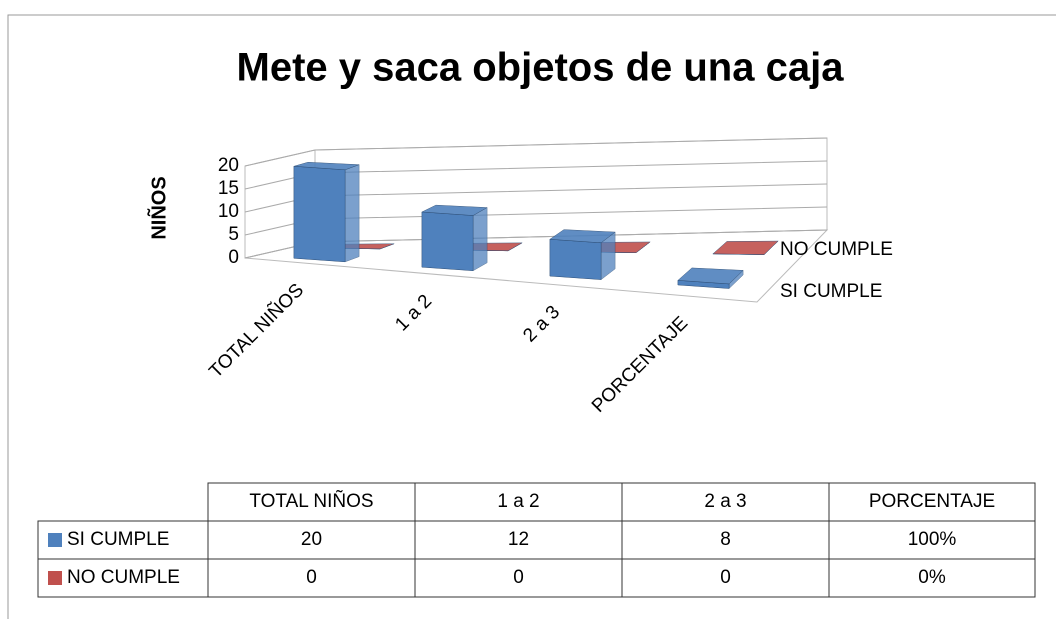 The height and width of the screenshot is (624, 1056). I want to click on y-tick-label: 5, so click(233, 234).